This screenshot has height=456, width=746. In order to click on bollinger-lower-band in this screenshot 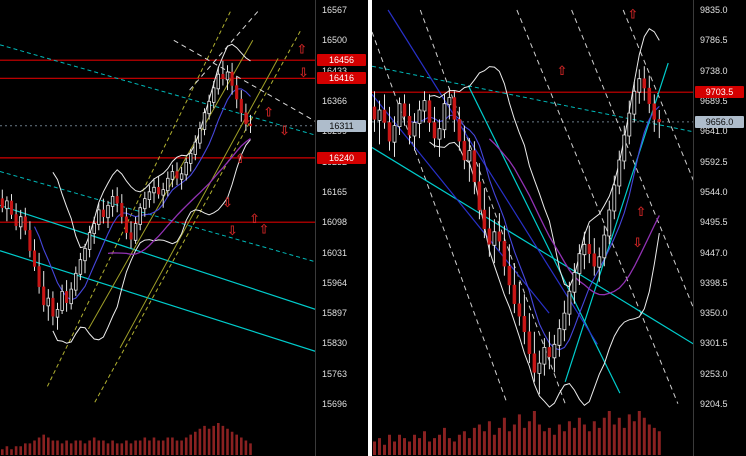, I will do `click(151, 241)`.